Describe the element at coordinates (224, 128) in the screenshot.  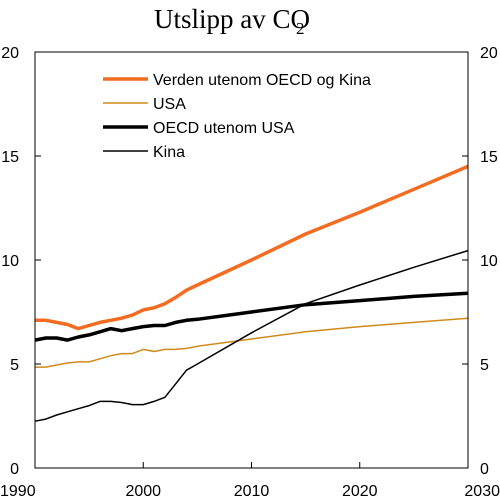
I see `legend-label: OECD utenom USA` at that location.